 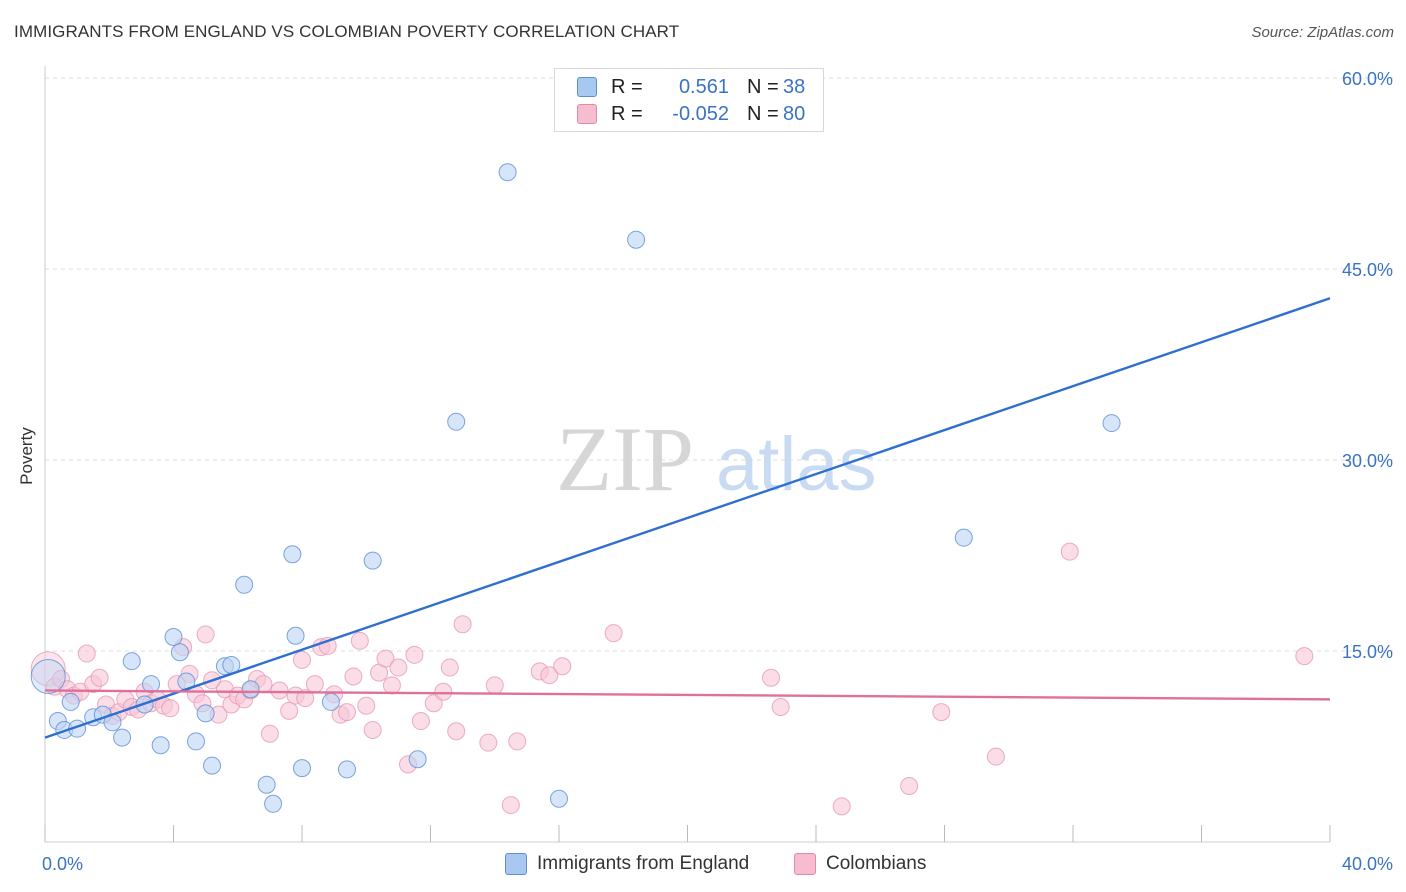 What do you see at coordinates (1367, 270) in the screenshot?
I see `y-tick-label: 45.0%` at bounding box center [1367, 270].